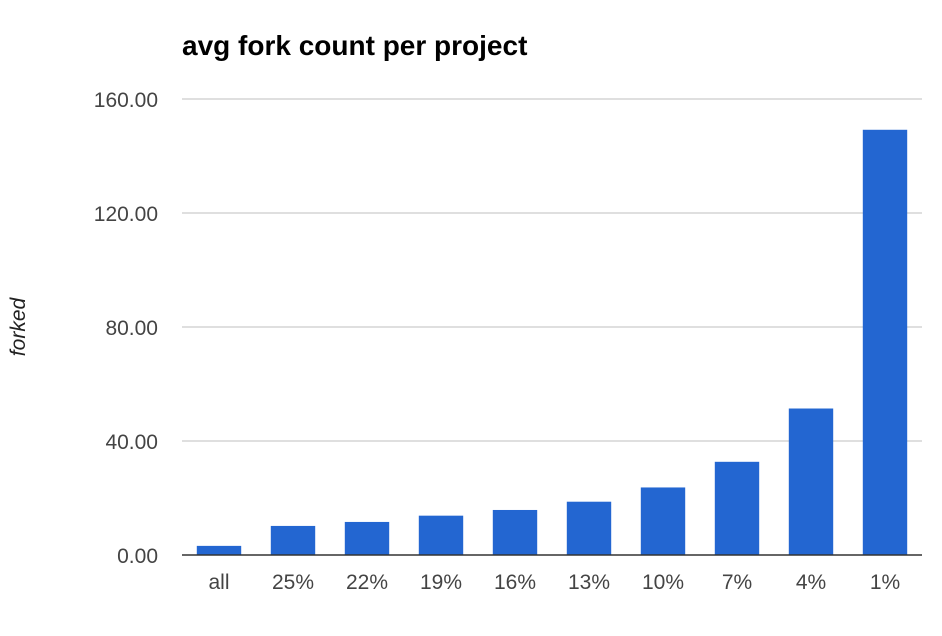 Image resolution: width=942 pixels, height=636 pixels. What do you see at coordinates (367, 538) in the screenshot?
I see `bar-22%` at bounding box center [367, 538].